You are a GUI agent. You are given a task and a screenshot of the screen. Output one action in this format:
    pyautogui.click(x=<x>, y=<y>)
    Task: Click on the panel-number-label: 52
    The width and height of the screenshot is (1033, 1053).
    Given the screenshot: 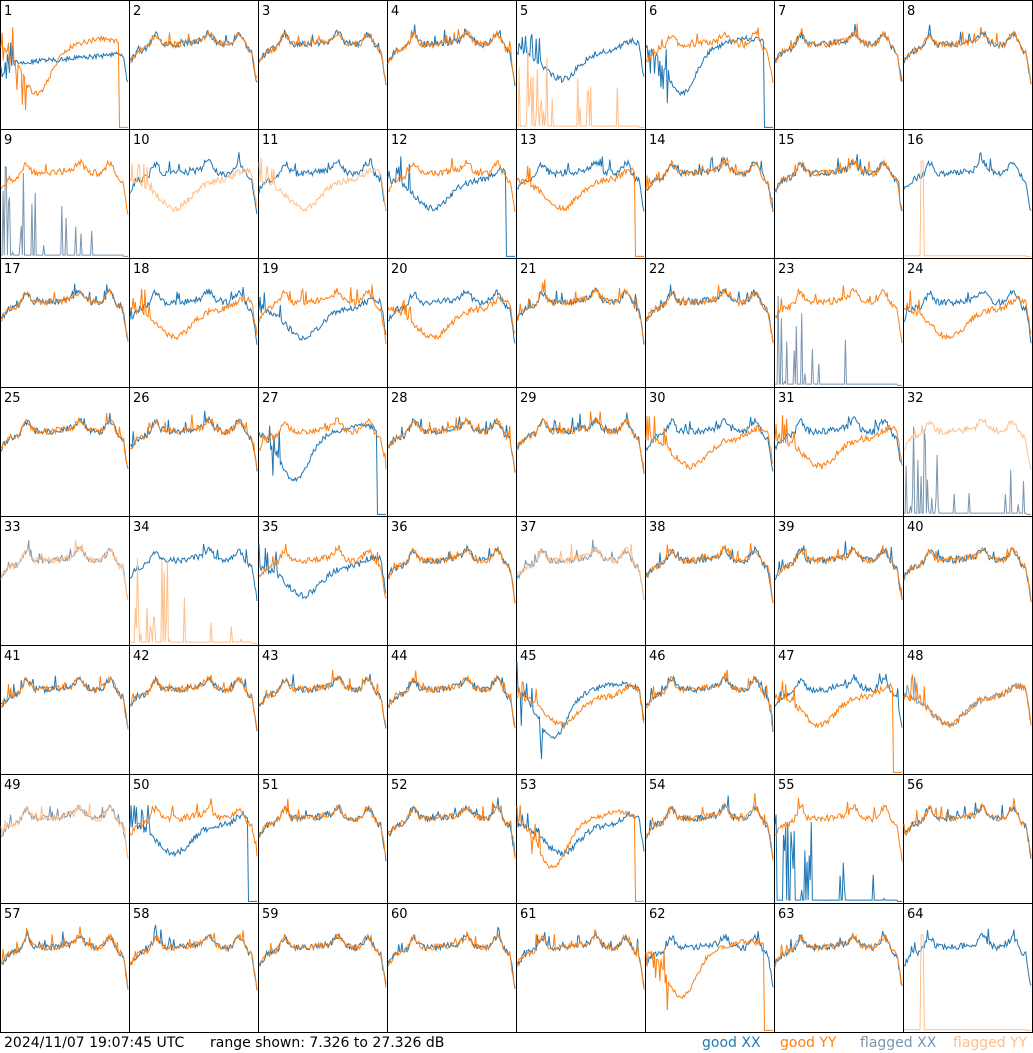 What is the action you would take?
    pyautogui.click(x=399, y=785)
    